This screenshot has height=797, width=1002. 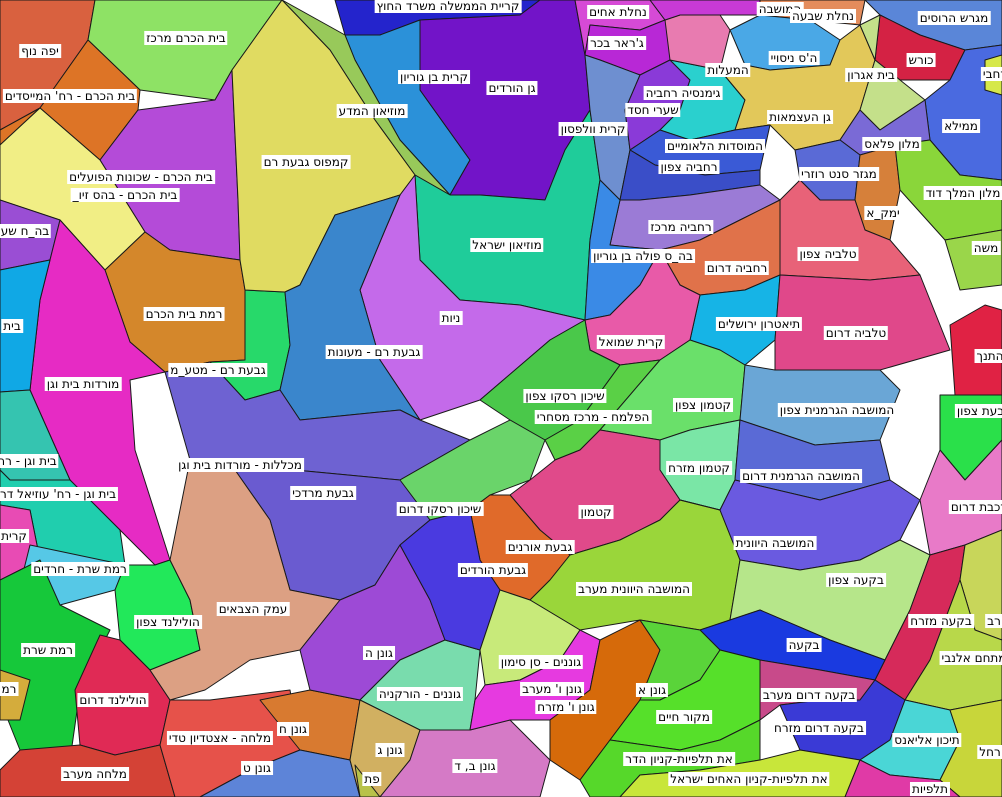 What do you see at coordinates (862, 322) in the screenshot?
I see `region-talbiya-south` at bounding box center [862, 322].